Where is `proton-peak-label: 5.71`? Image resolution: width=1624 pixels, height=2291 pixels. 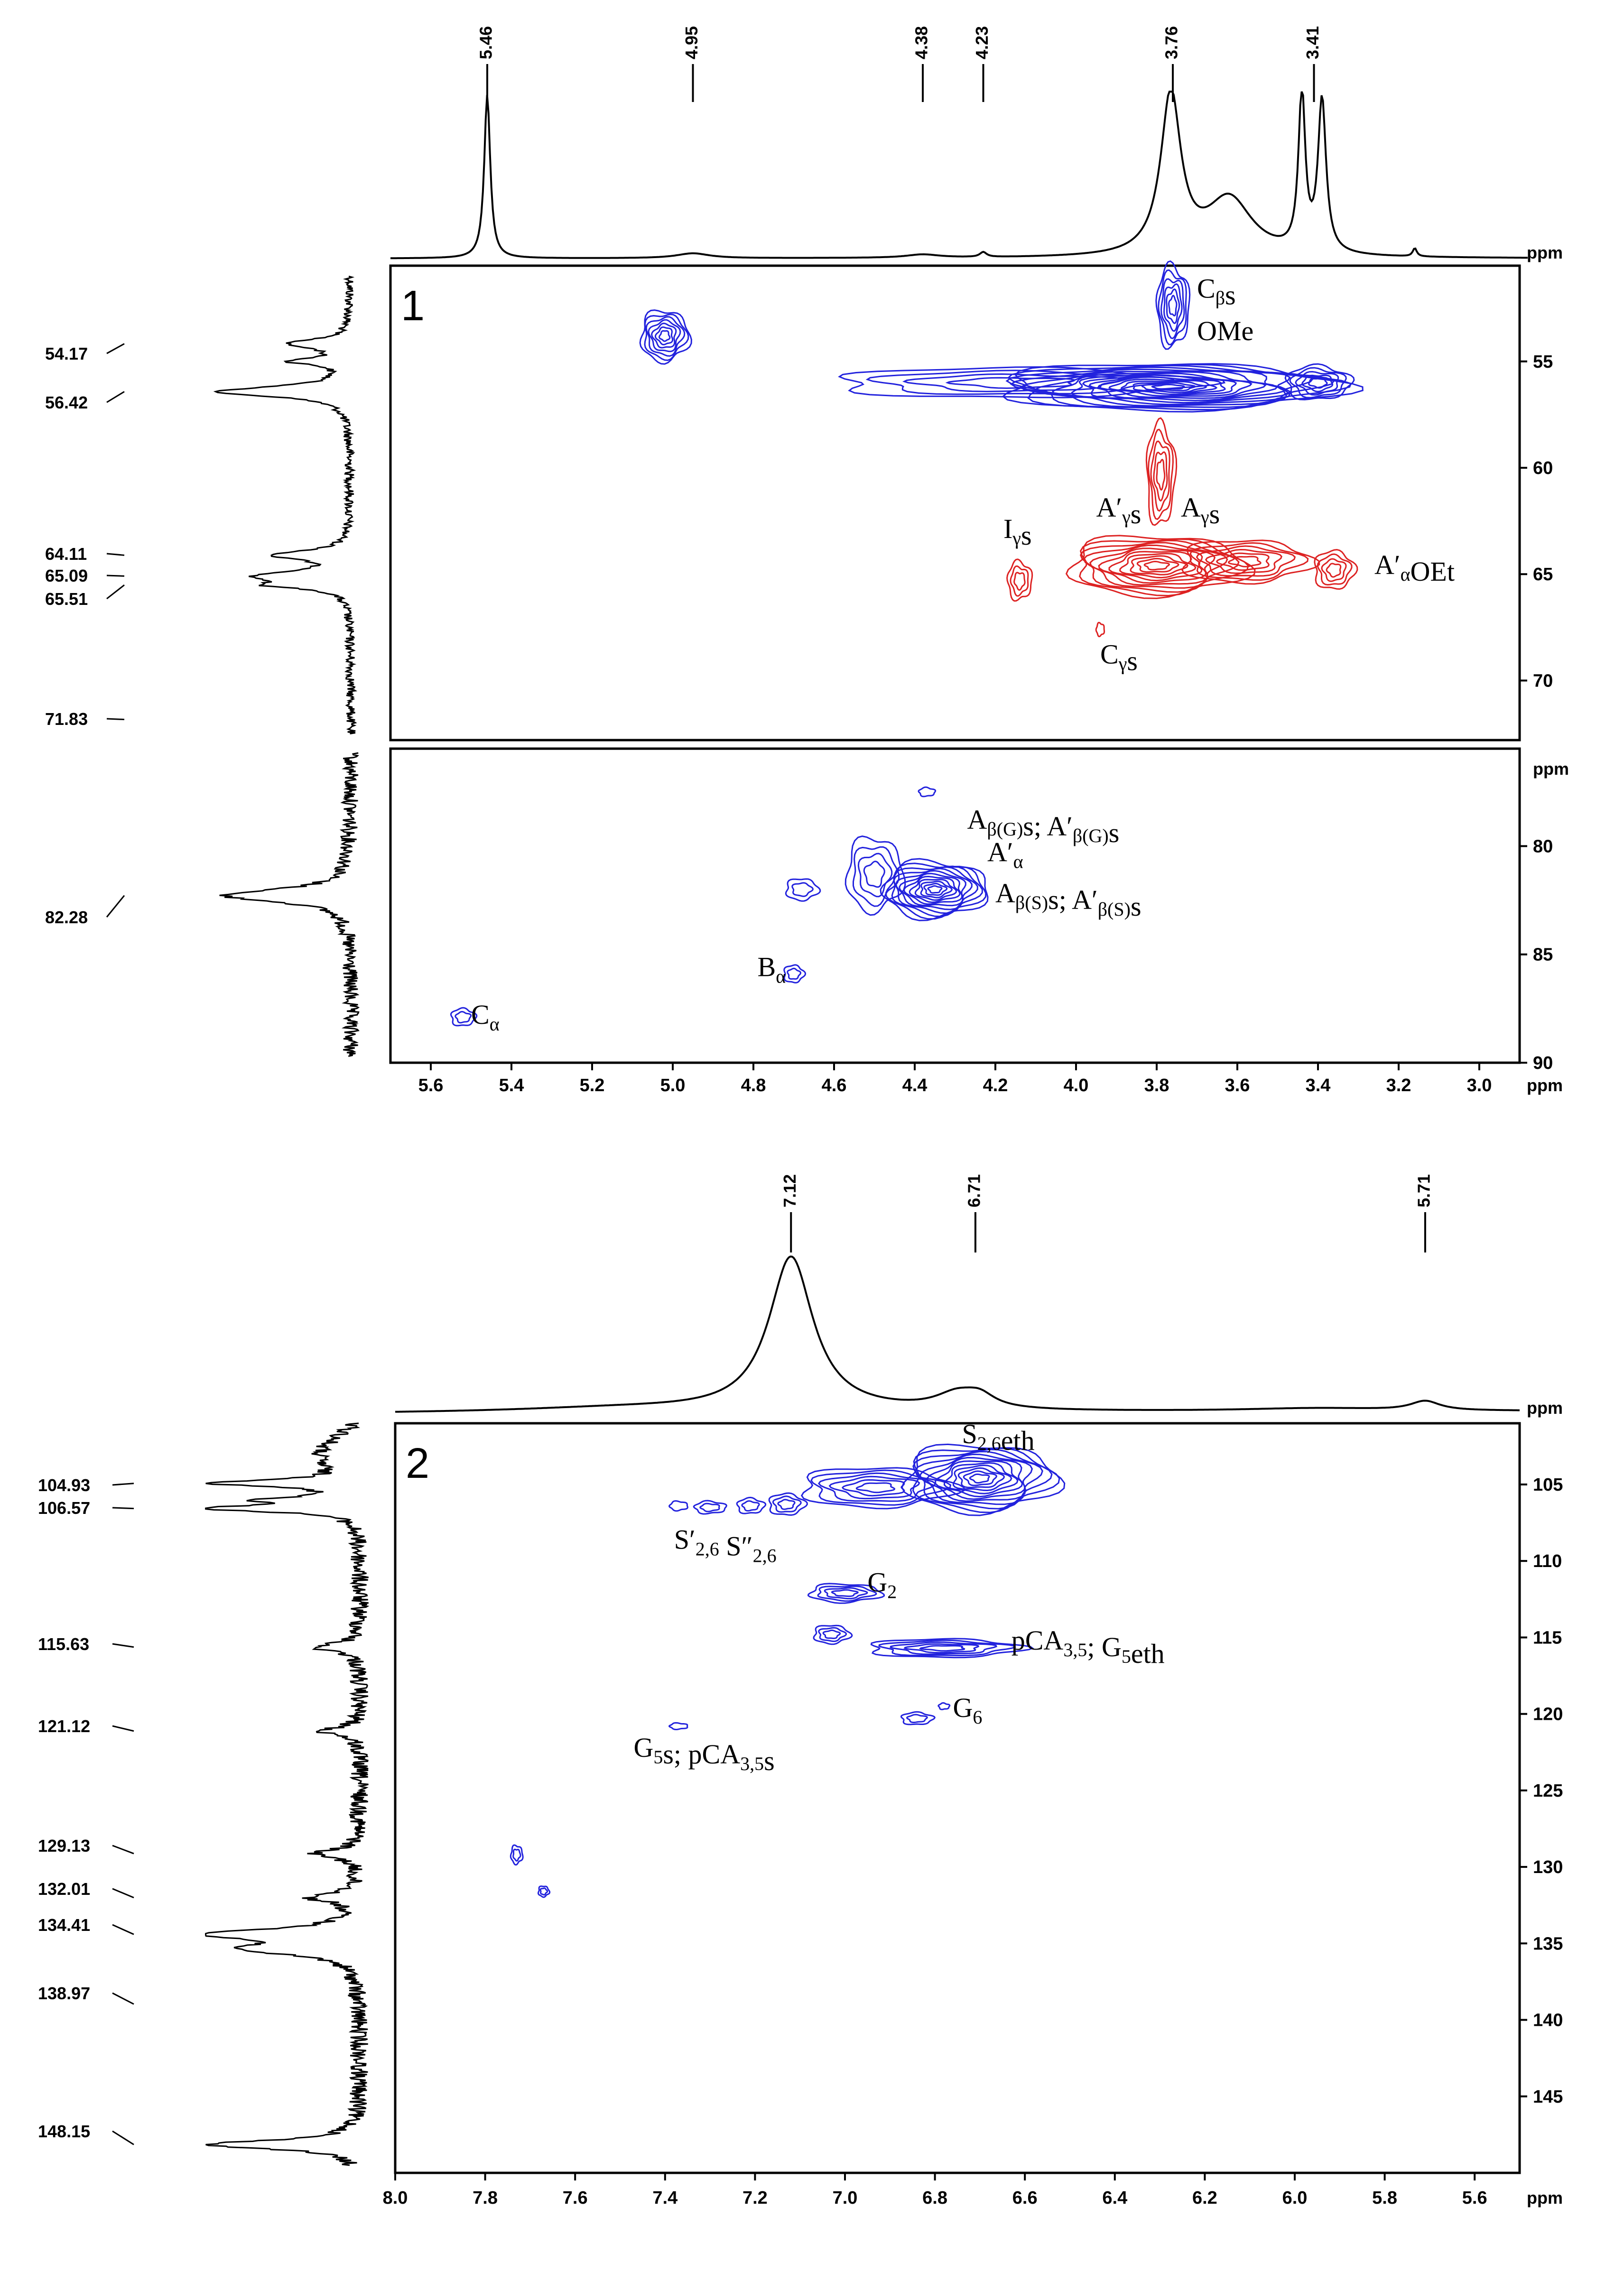 proton-peak-label: 5.71 is located at coordinates (1423, 1191).